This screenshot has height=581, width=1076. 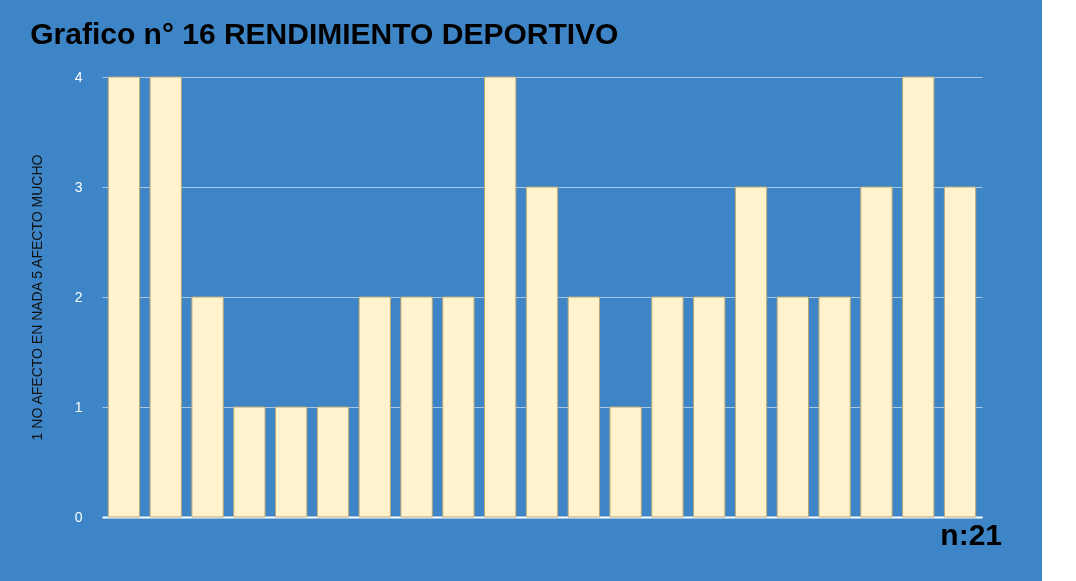 I want to click on y-tick-label: 1, so click(x=78, y=406).